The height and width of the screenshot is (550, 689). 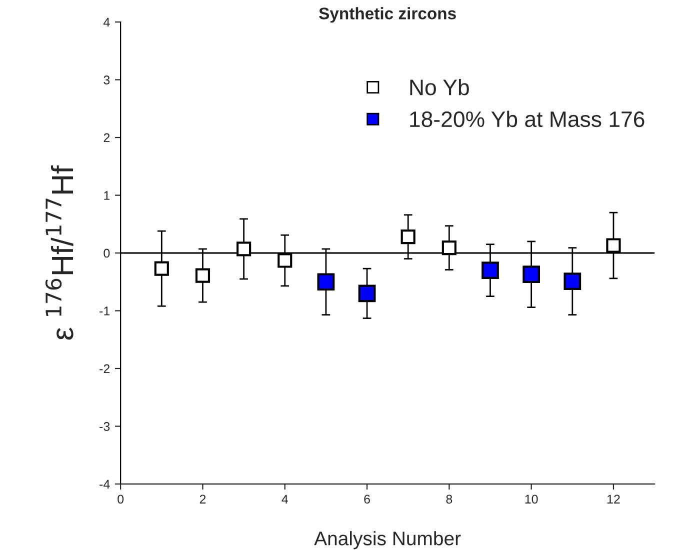 What do you see at coordinates (285, 499) in the screenshot?
I see `x-tick-label: 4` at bounding box center [285, 499].